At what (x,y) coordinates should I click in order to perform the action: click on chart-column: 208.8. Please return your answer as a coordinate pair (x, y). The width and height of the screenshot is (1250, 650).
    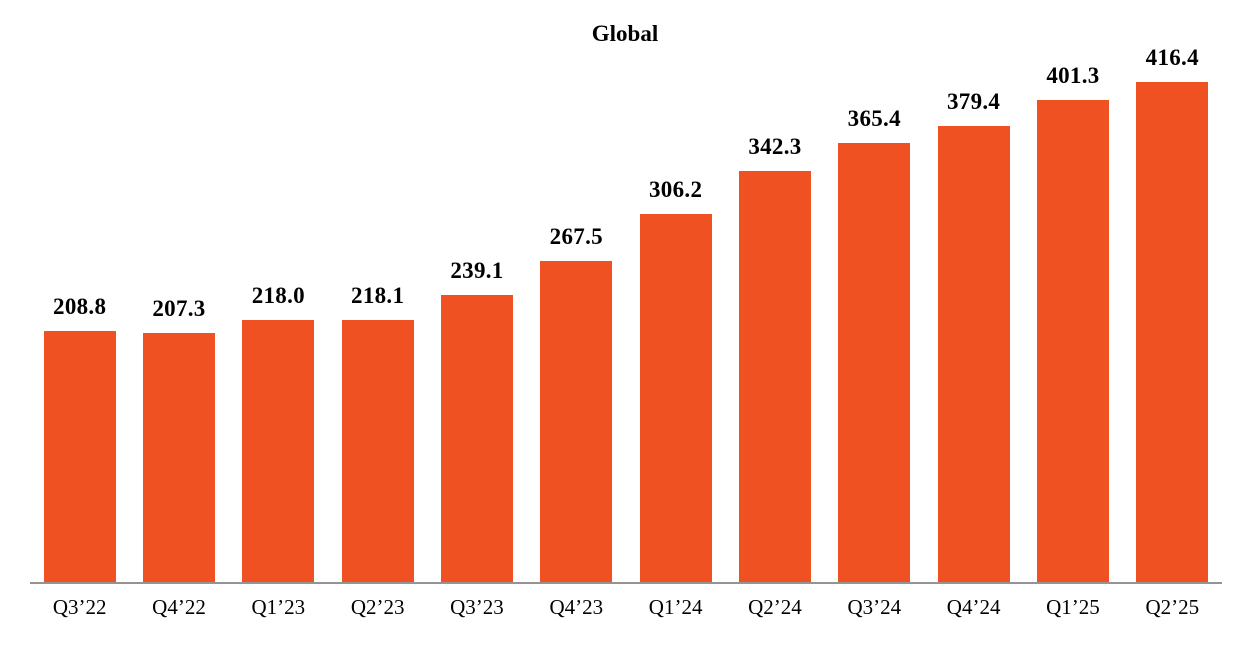
    Looking at the image, I should click on (79, 321).